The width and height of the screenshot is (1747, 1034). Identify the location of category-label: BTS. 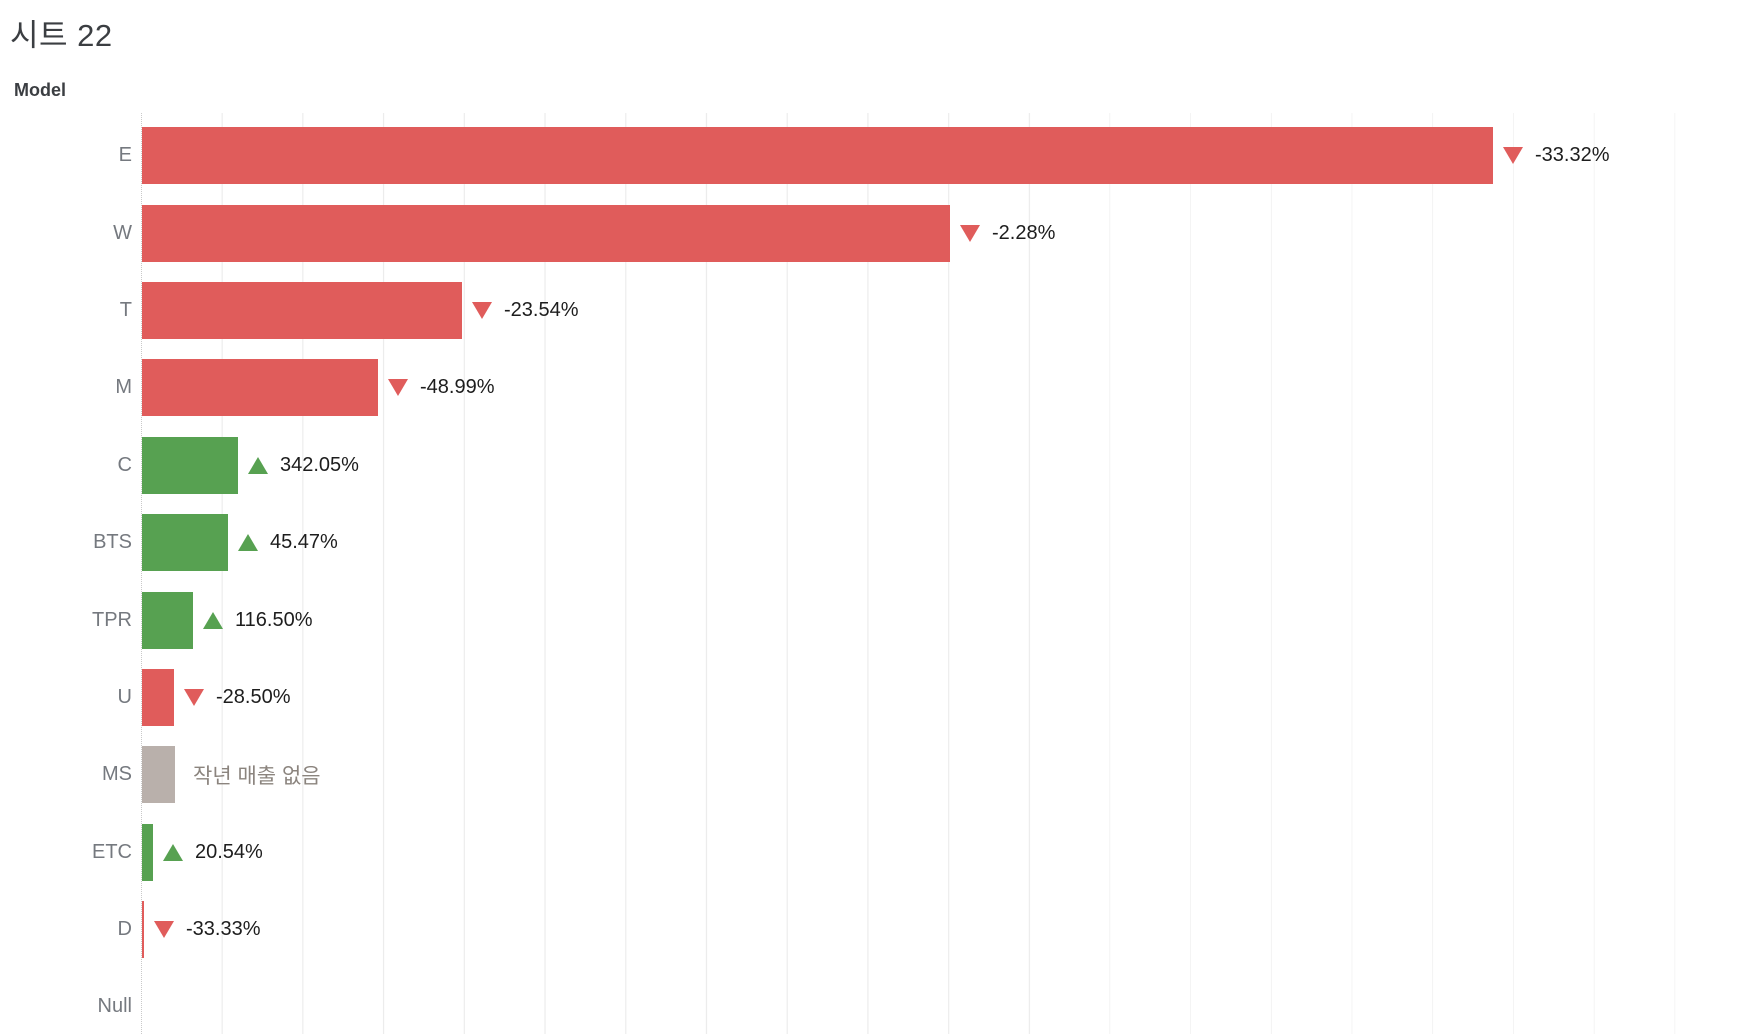
(112, 542).